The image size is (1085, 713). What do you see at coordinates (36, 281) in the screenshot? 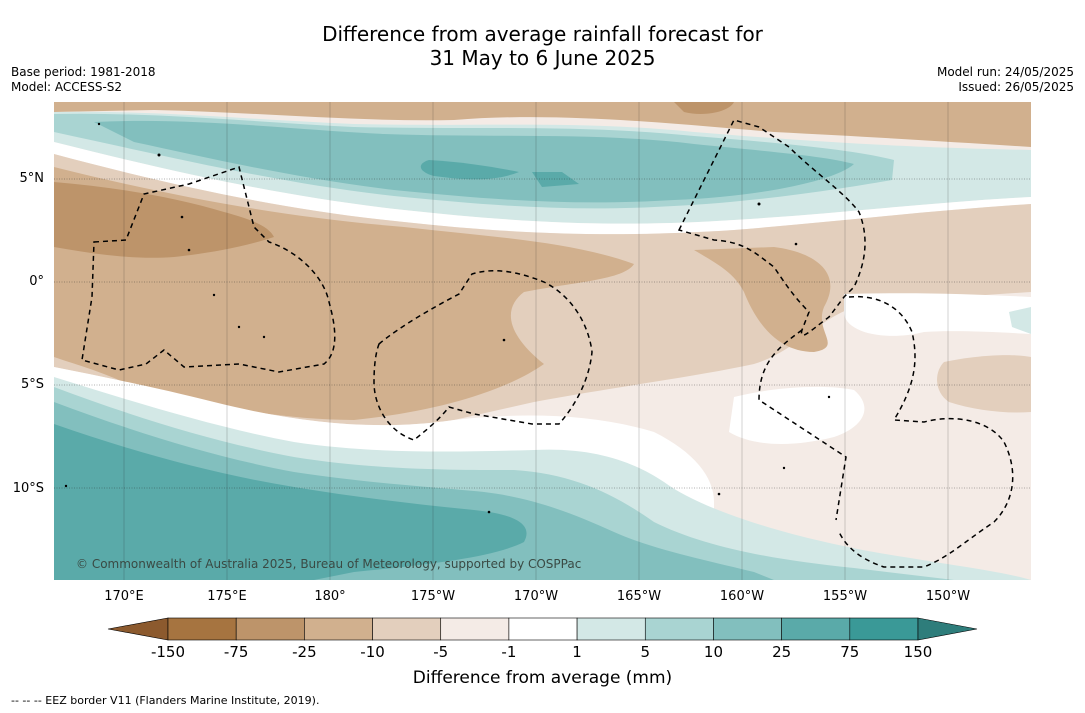
I see `y-tick-0: 0°` at bounding box center [36, 281].